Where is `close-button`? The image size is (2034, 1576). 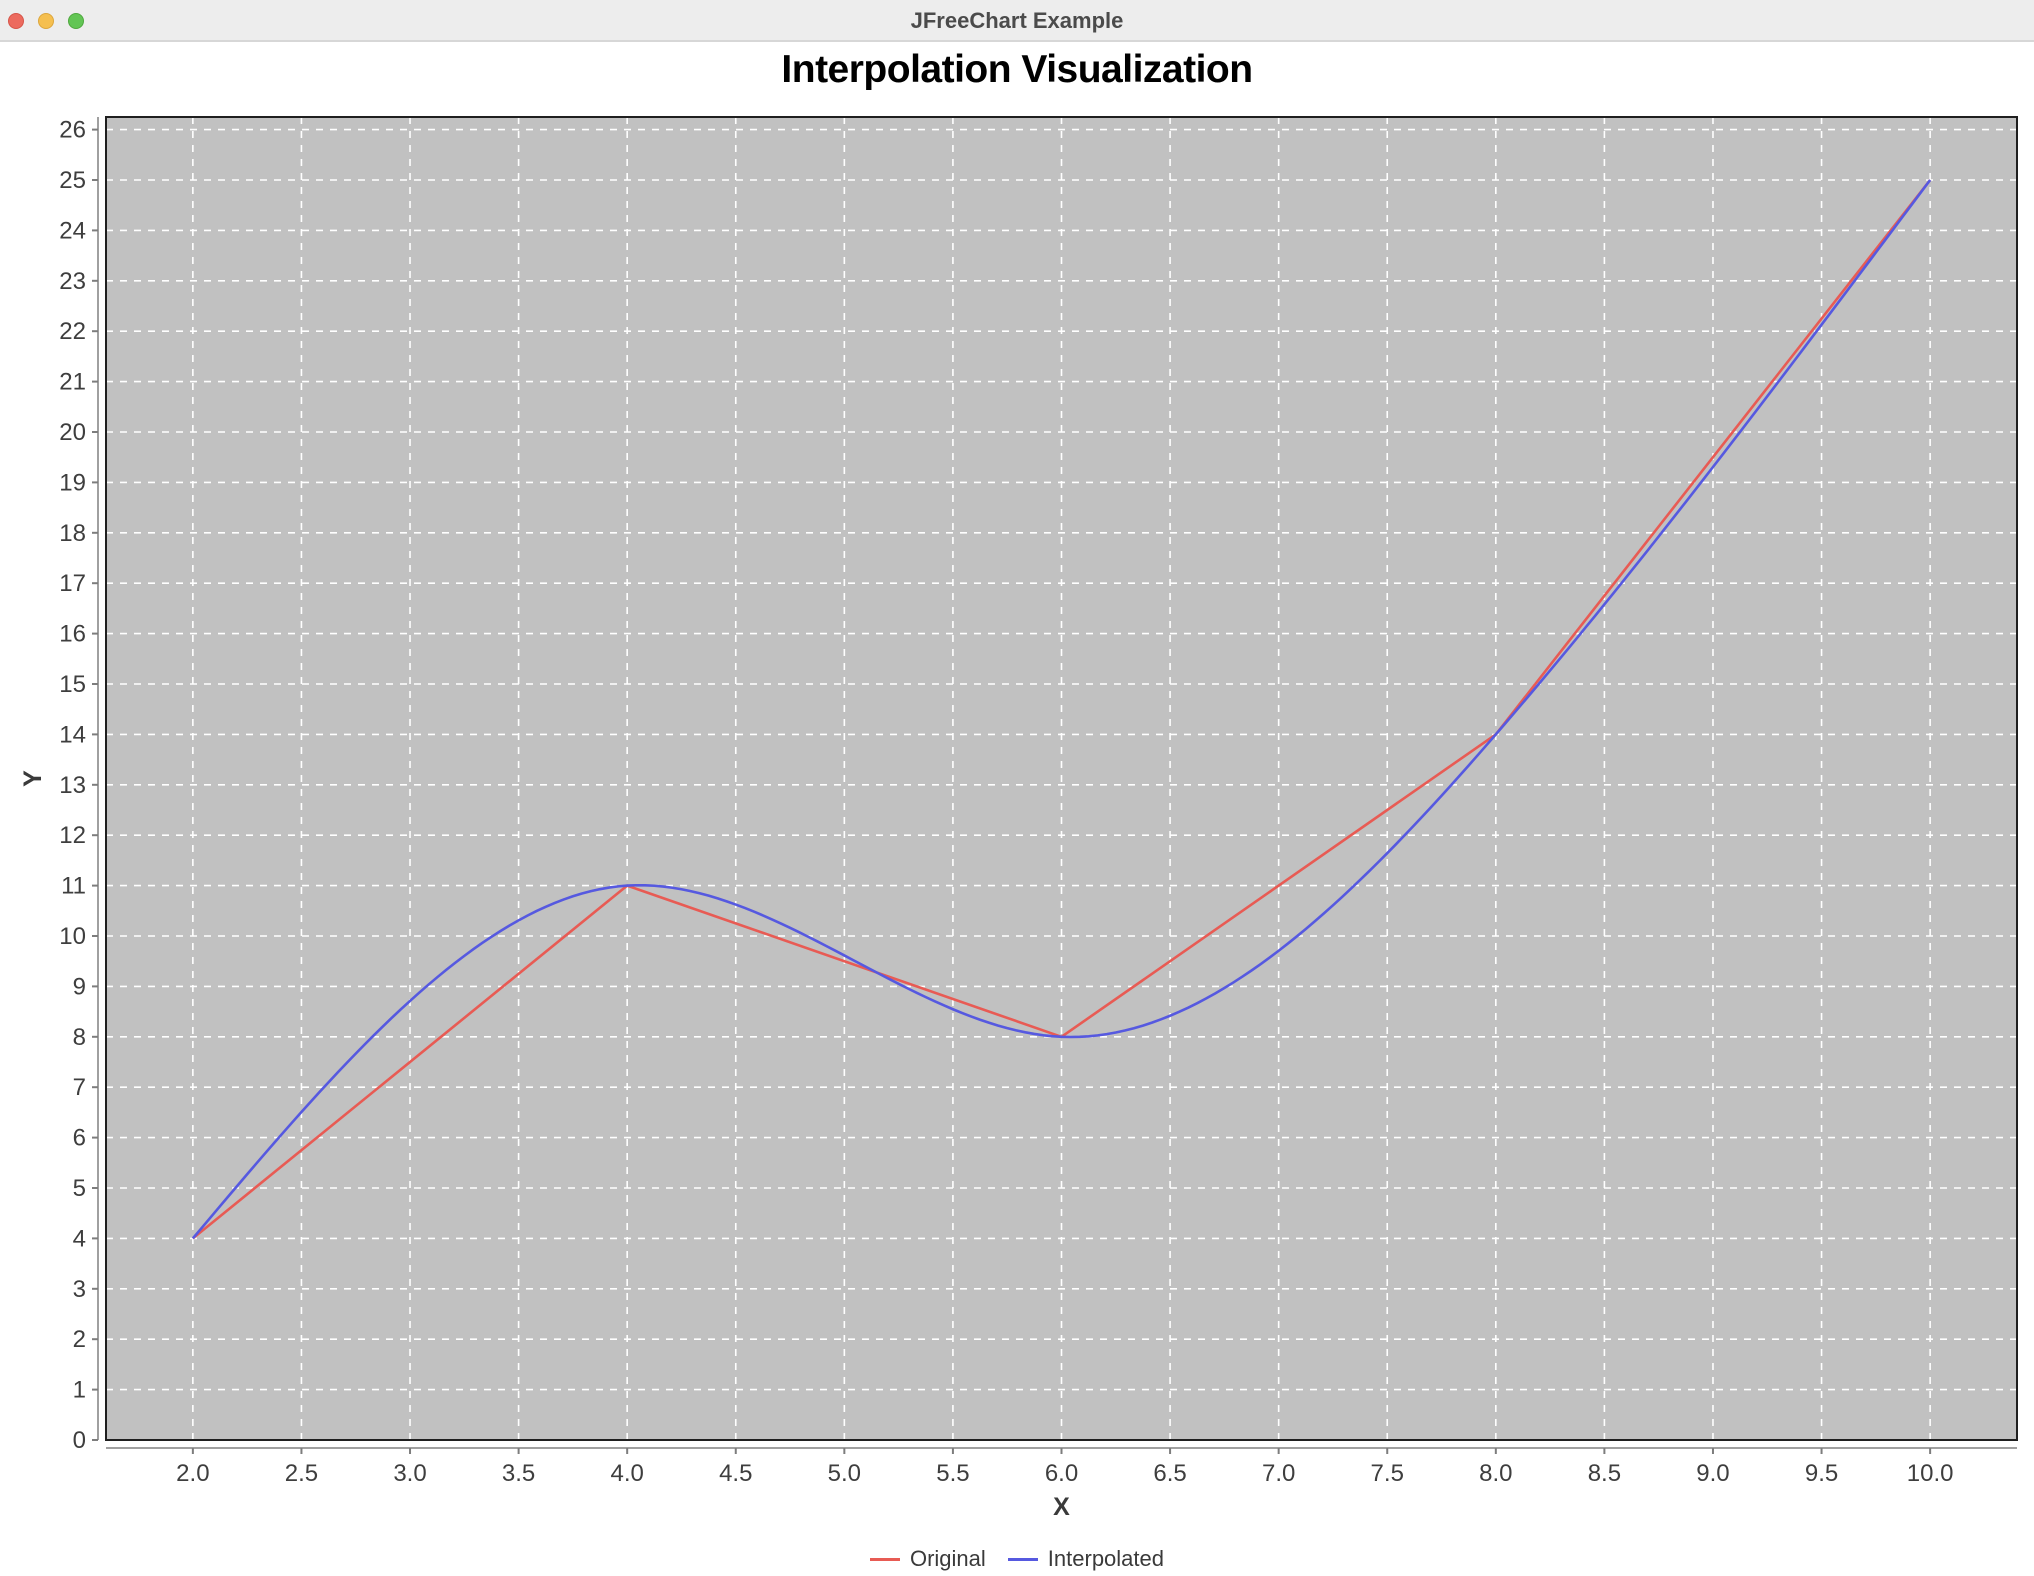 close-button is located at coordinates (16, 21).